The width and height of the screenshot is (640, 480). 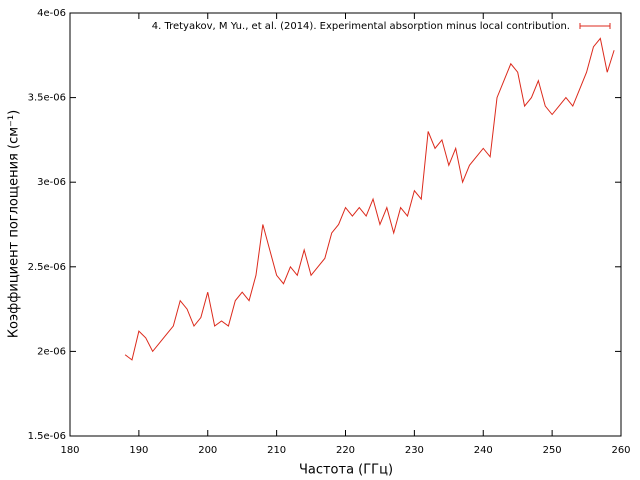 I want to click on x-tick-label: 240, so click(x=483, y=450).